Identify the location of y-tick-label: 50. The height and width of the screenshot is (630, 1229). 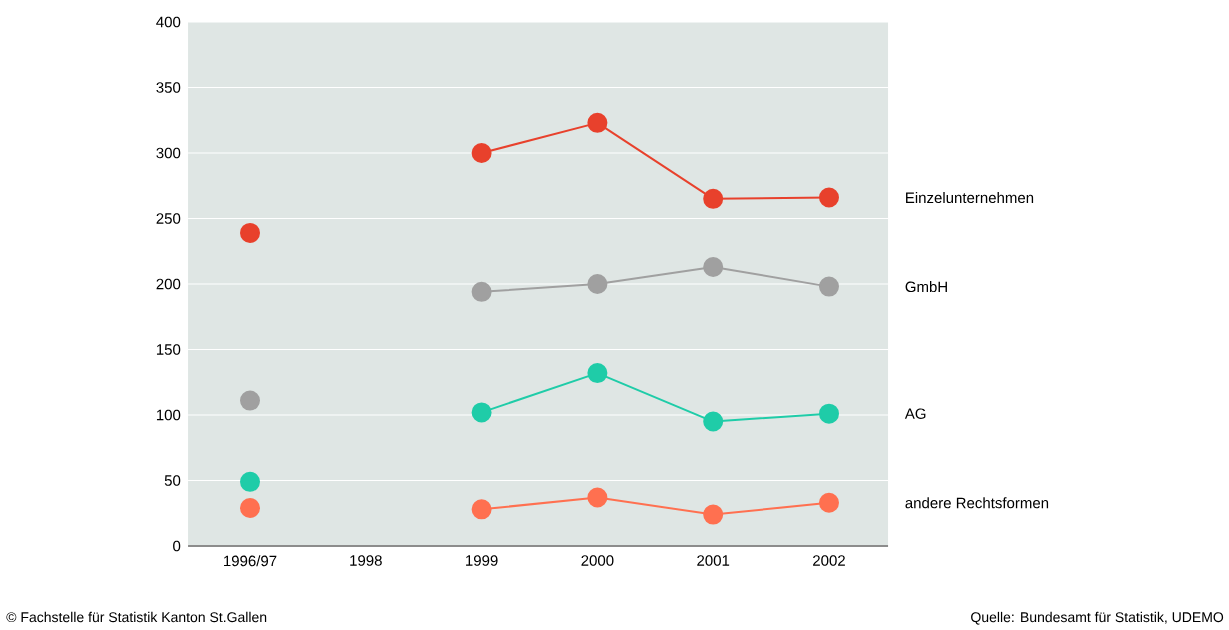
(172, 480).